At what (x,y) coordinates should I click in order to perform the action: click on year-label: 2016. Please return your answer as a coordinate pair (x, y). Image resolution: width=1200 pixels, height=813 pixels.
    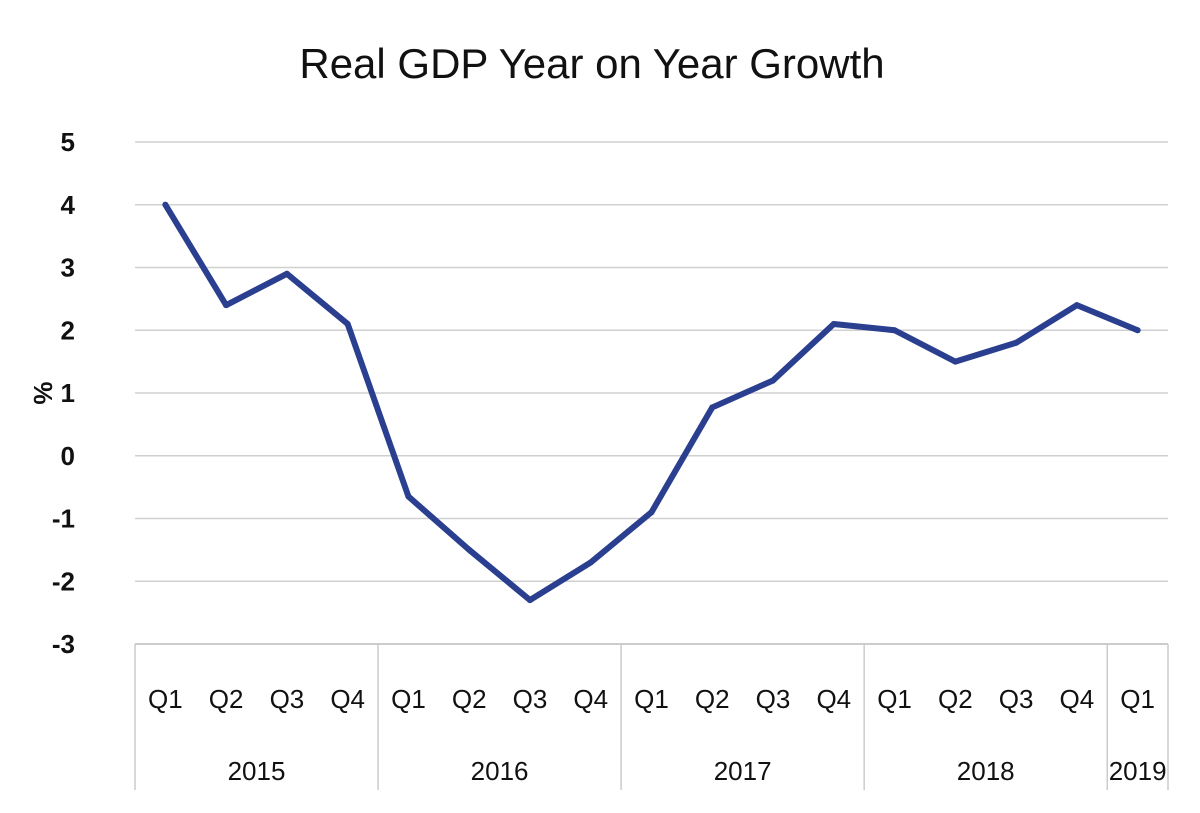
    Looking at the image, I should click on (500, 771).